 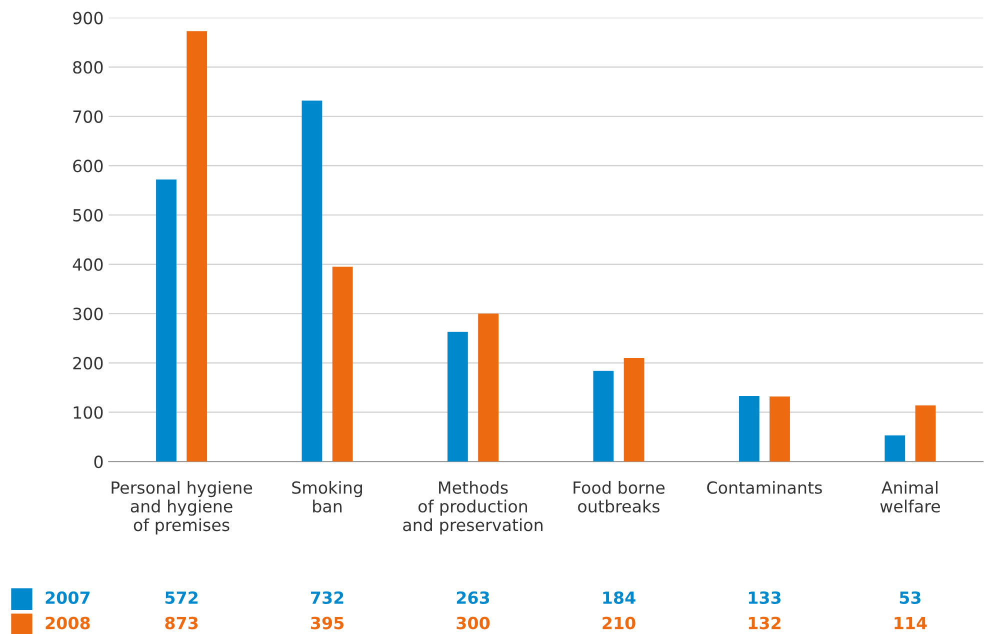 I want to click on y-tick-label: 300, so click(x=88, y=314).